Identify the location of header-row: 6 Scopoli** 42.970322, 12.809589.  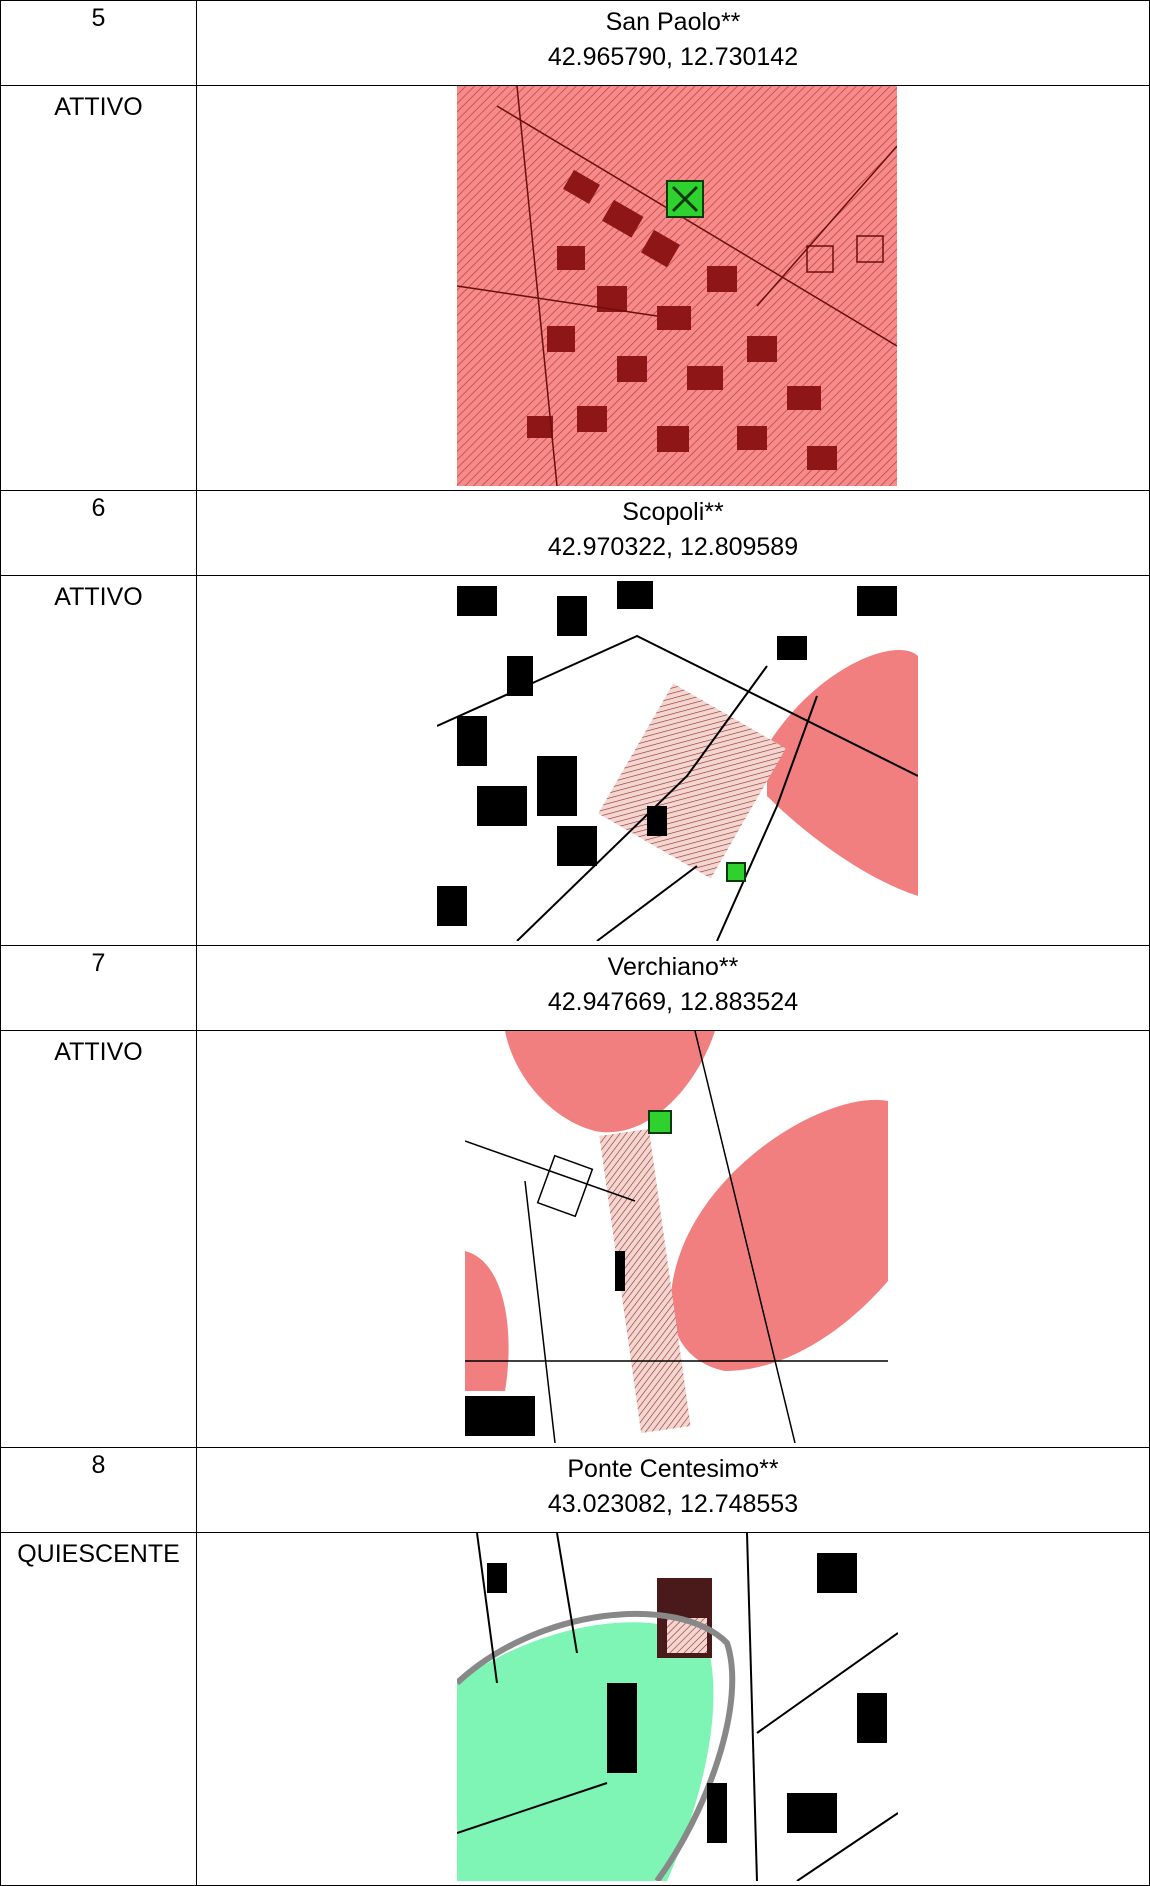
(575, 533).